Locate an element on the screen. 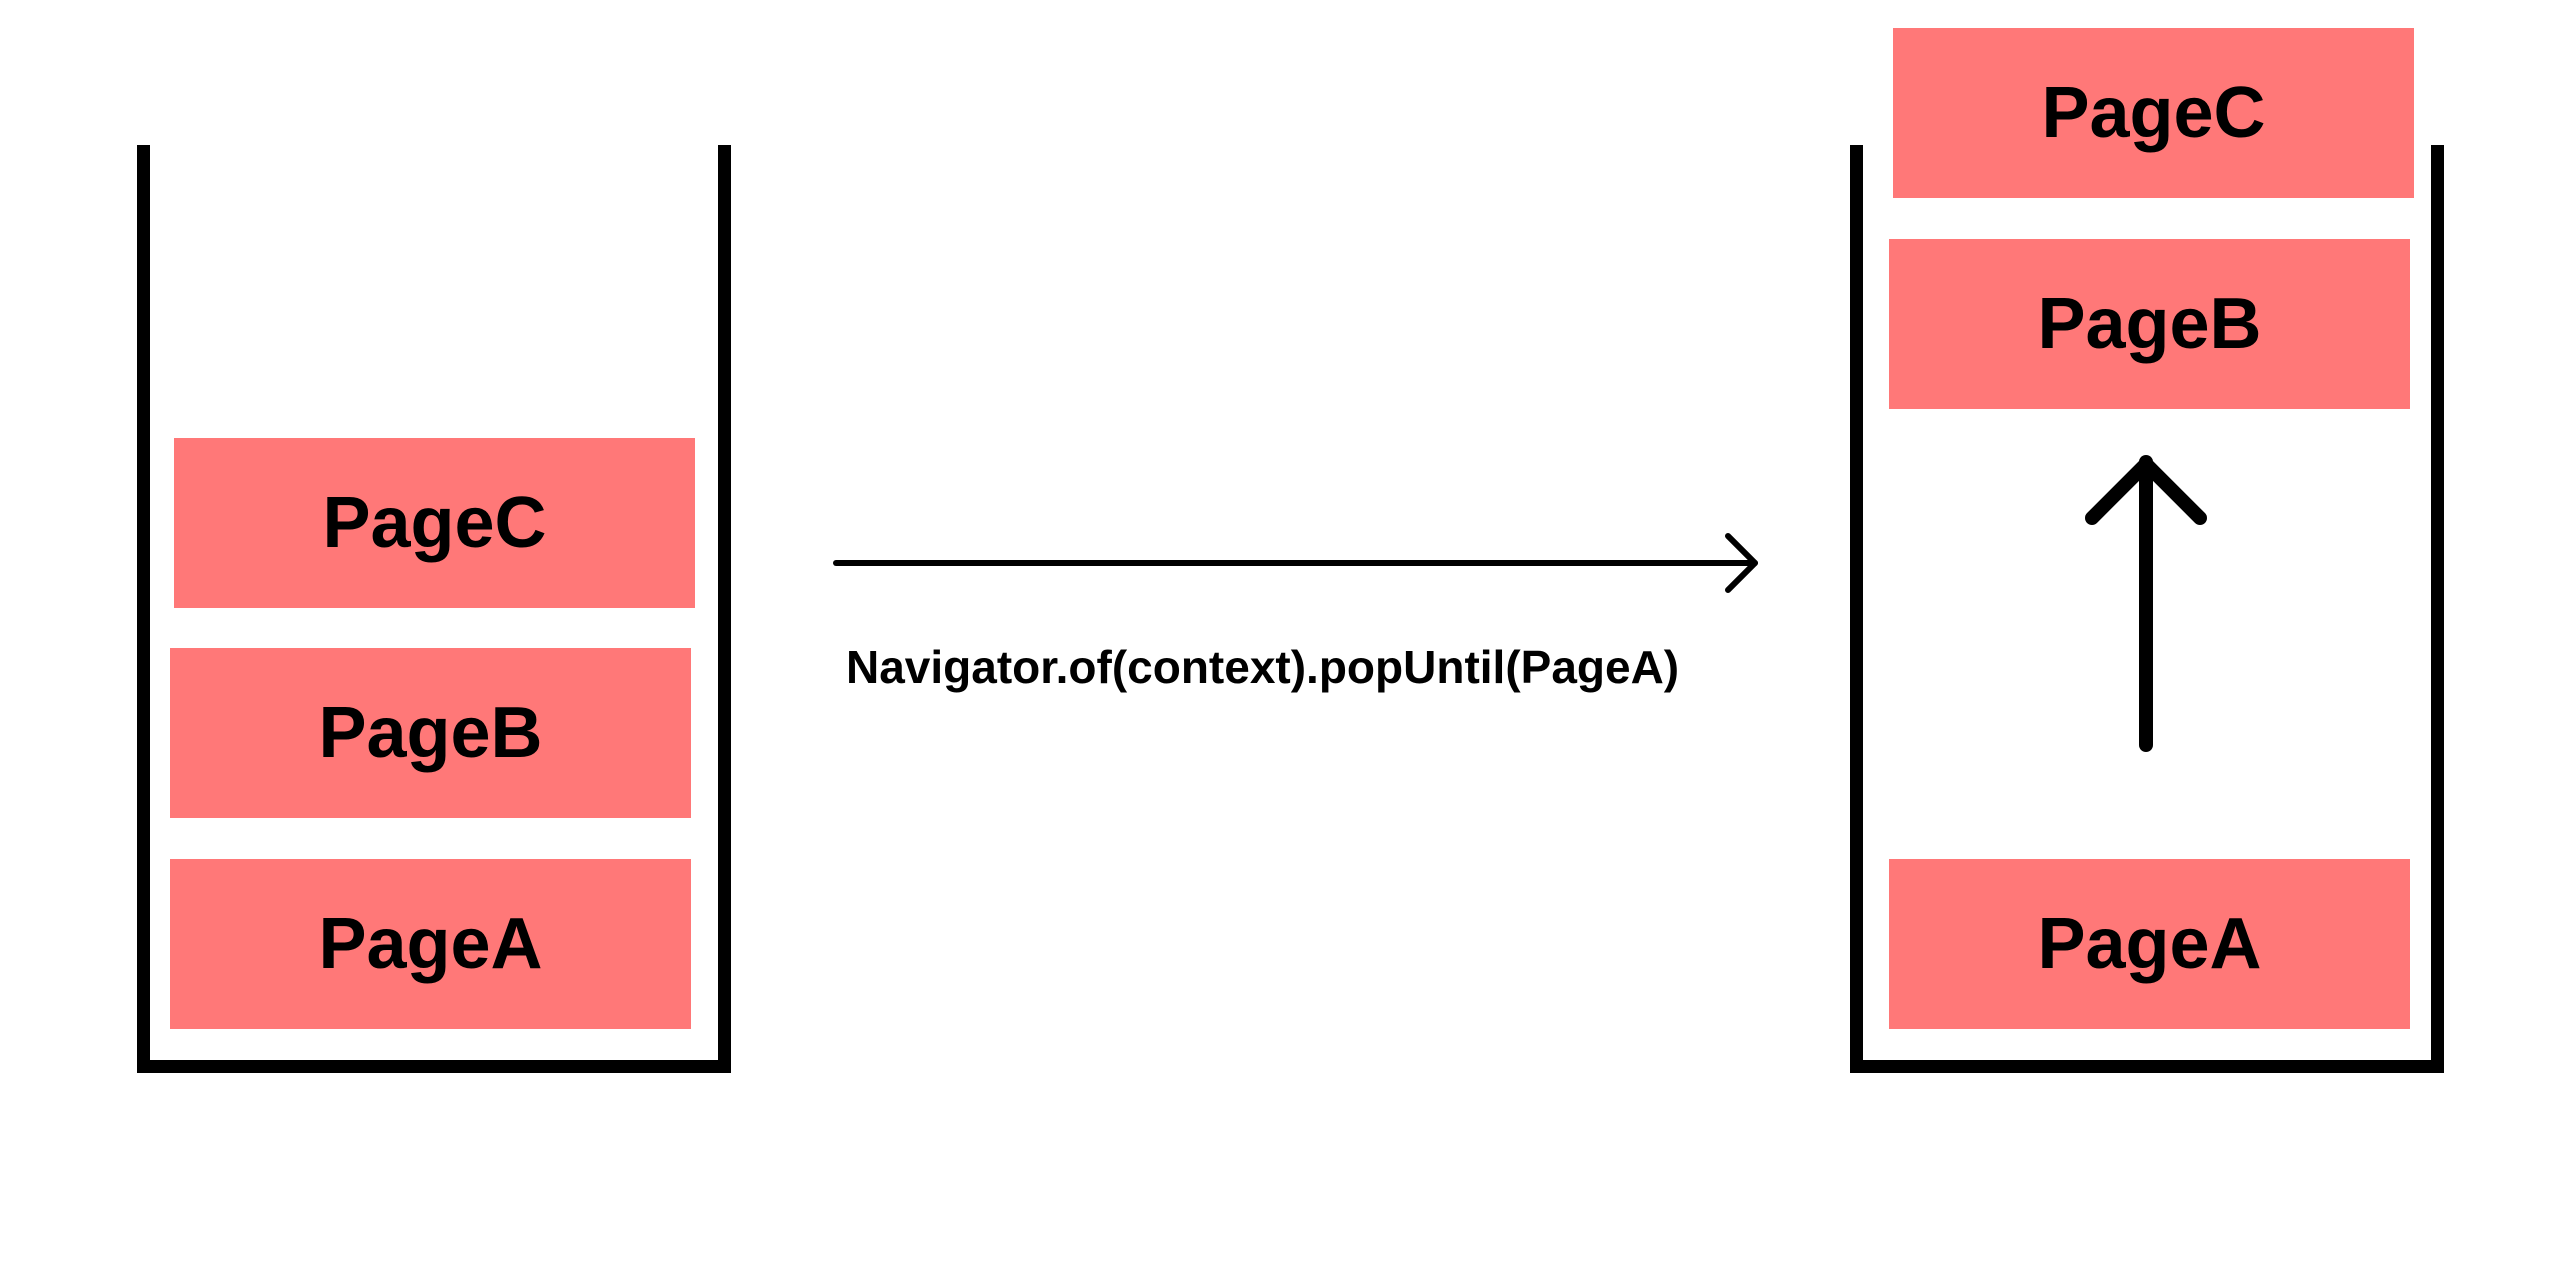 This screenshot has height=1280, width=2560. right-stack-page-b-popped: PageB is located at coordinates (2149, 324).